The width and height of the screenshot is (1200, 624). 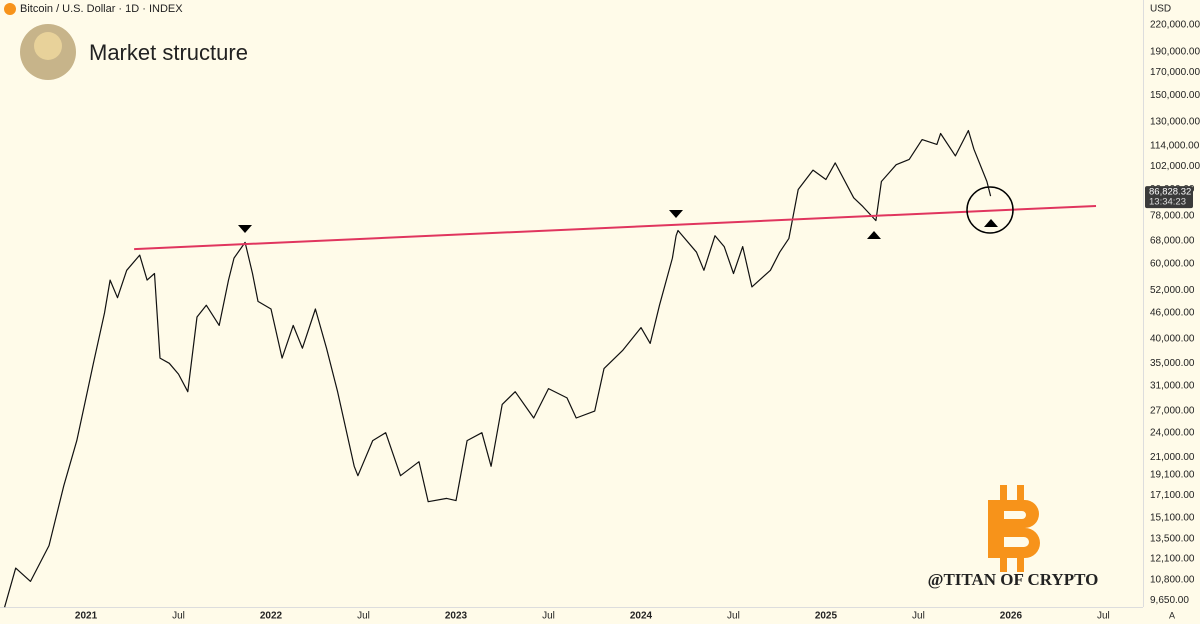 I want to click on x-tick-label: 2025, so click(x=826, y=616).